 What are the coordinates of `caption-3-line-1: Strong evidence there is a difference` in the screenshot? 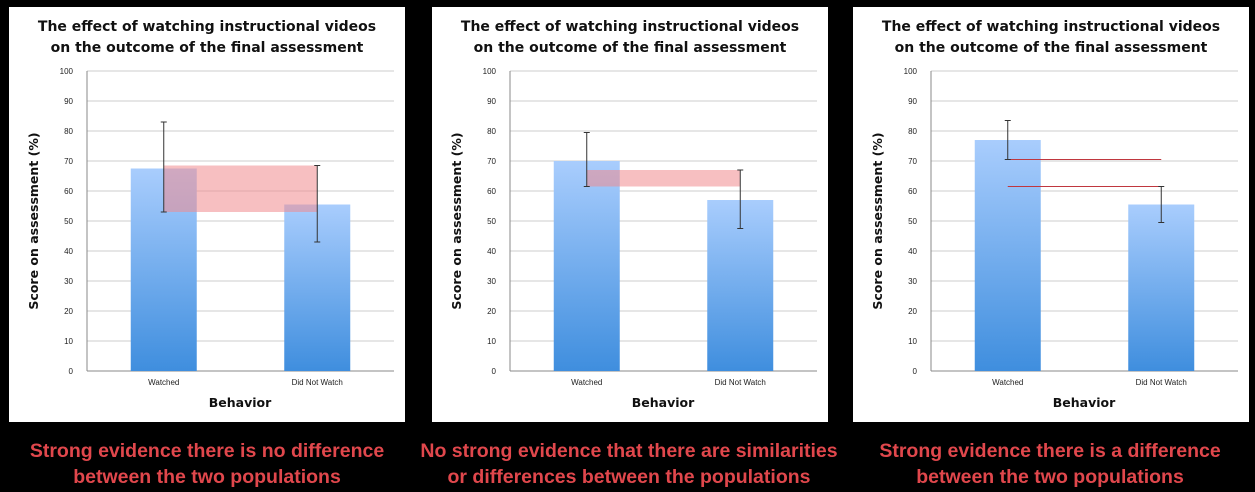 It's located at (1050, 451).